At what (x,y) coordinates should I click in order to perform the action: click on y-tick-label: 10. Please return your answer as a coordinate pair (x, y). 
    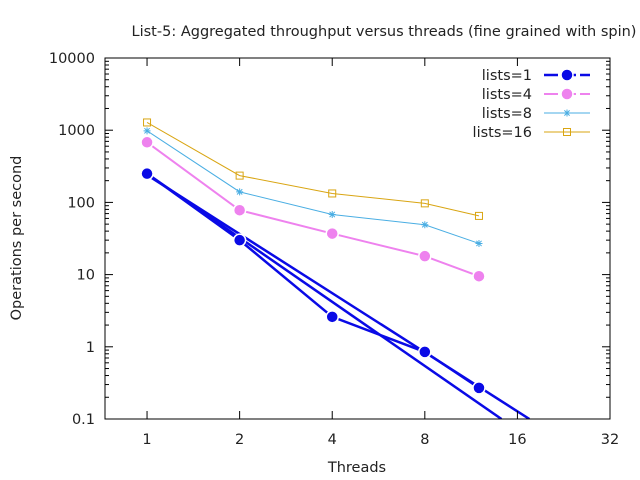
    Looking at the image, I should click on (86, 276).